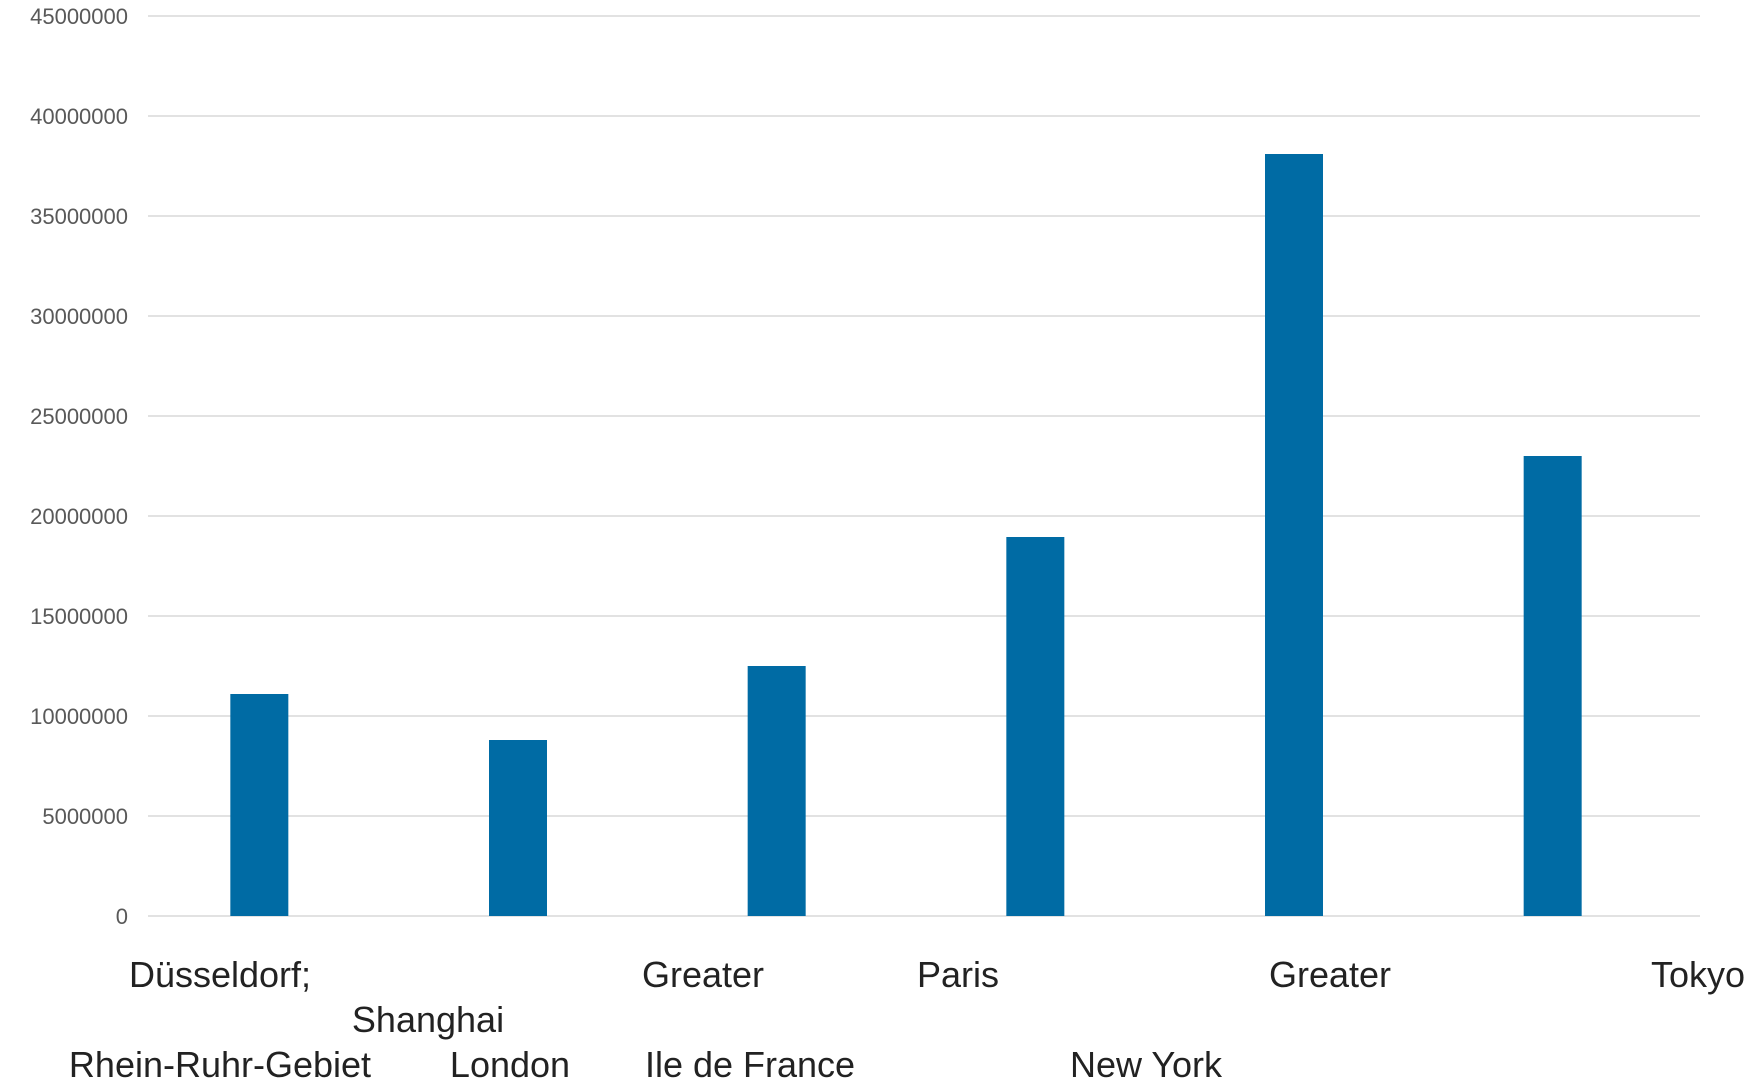  I want to click on y-tick-label: 15000000, so click(79, 616).